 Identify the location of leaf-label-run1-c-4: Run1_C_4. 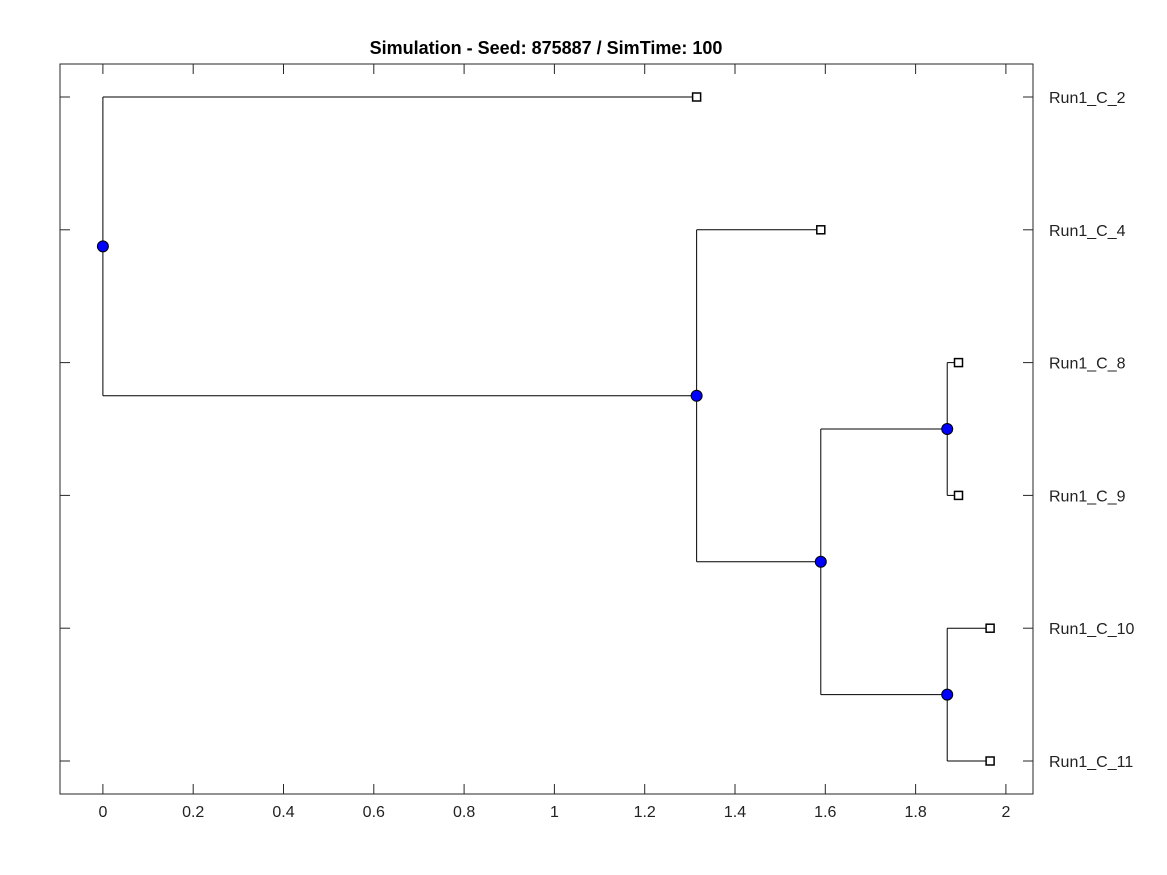
(1087, 231).